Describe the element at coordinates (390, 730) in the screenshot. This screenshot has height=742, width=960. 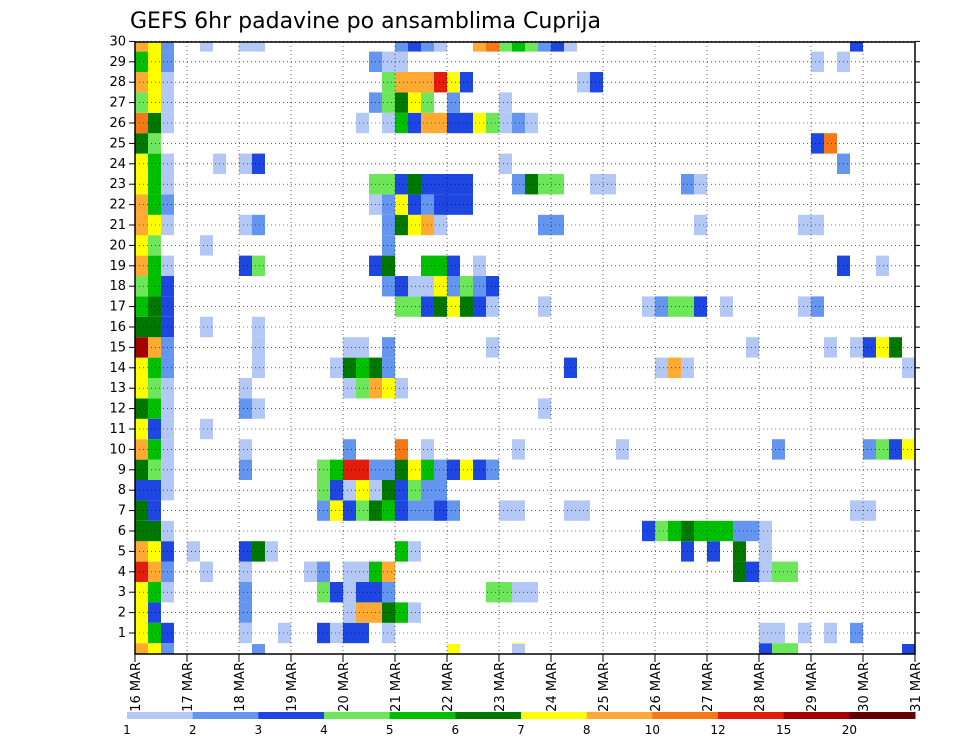
I see `colorbar-label: 5` at that location.